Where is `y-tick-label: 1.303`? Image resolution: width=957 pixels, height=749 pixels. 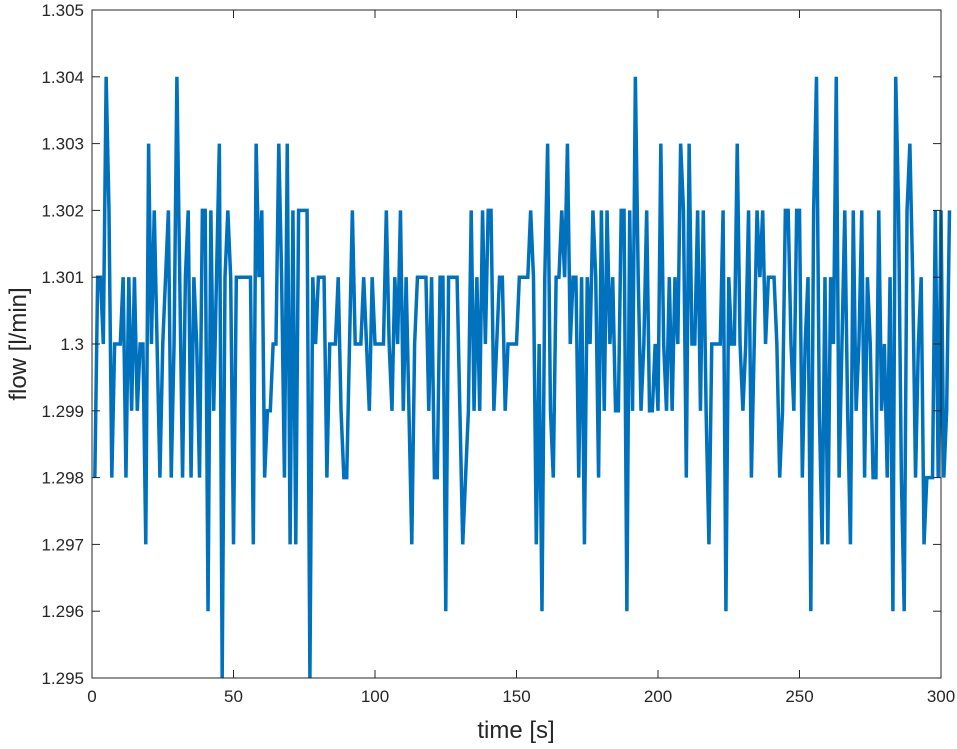
y-tick-label: 1.303 is located at coordinates (62, 144).